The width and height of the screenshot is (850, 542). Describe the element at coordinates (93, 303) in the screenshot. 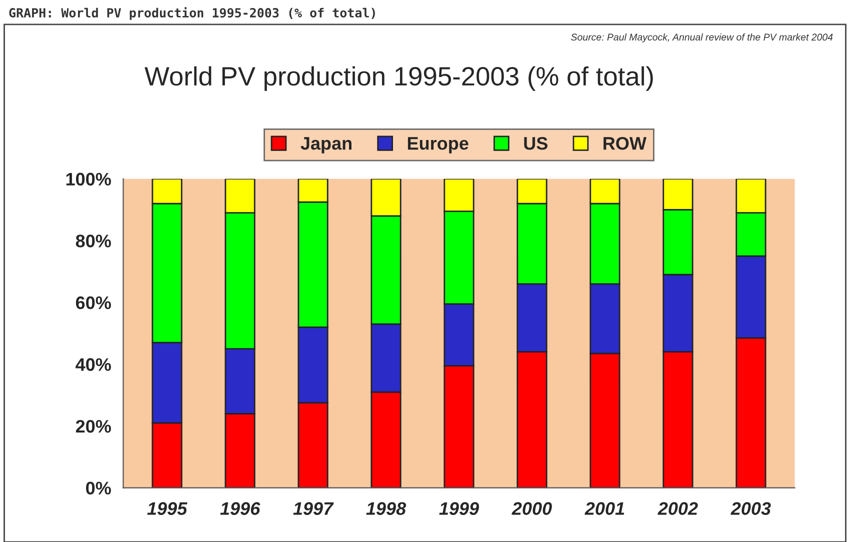

I see `y-tick-label: 60%` at that location.